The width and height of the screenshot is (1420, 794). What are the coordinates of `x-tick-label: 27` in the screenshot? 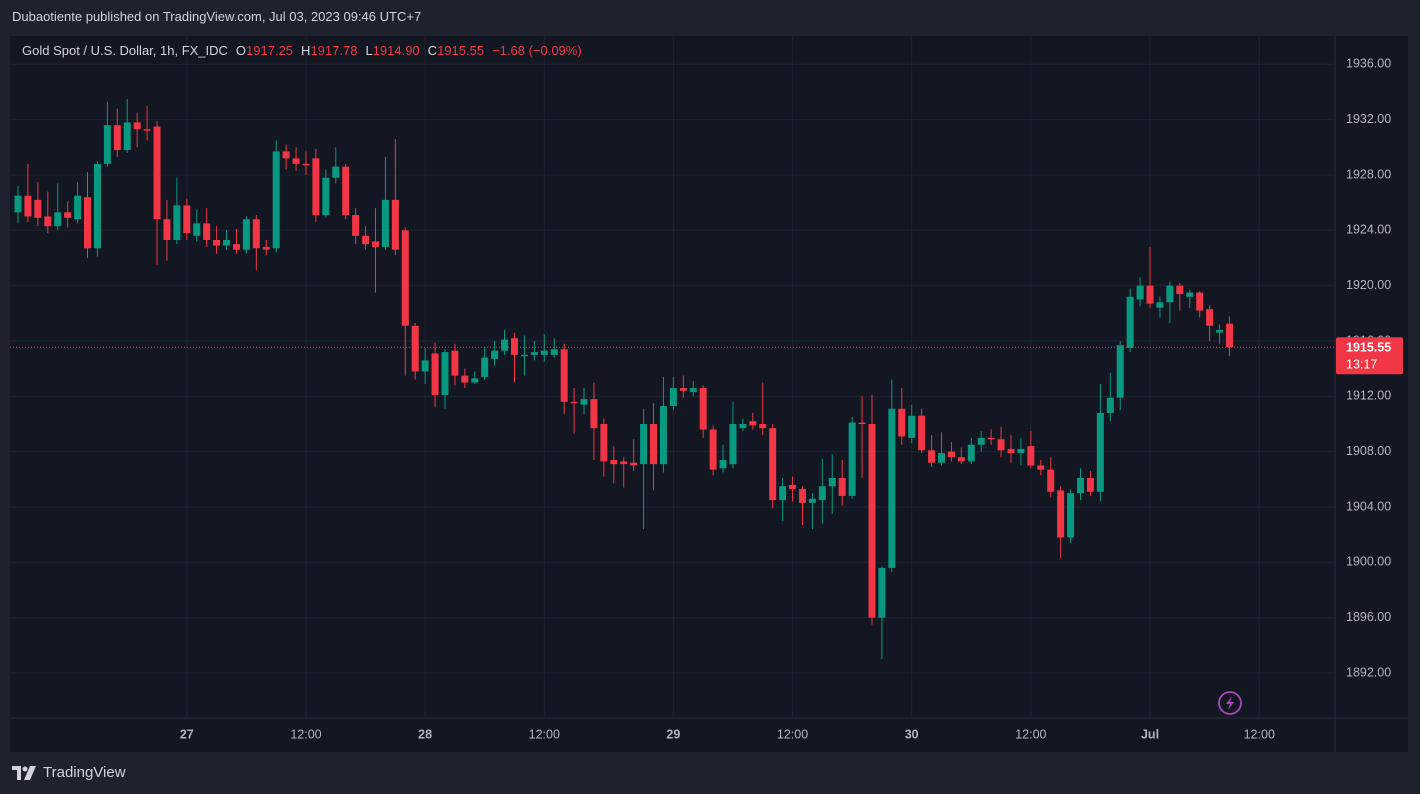 It's located at (187, 734).